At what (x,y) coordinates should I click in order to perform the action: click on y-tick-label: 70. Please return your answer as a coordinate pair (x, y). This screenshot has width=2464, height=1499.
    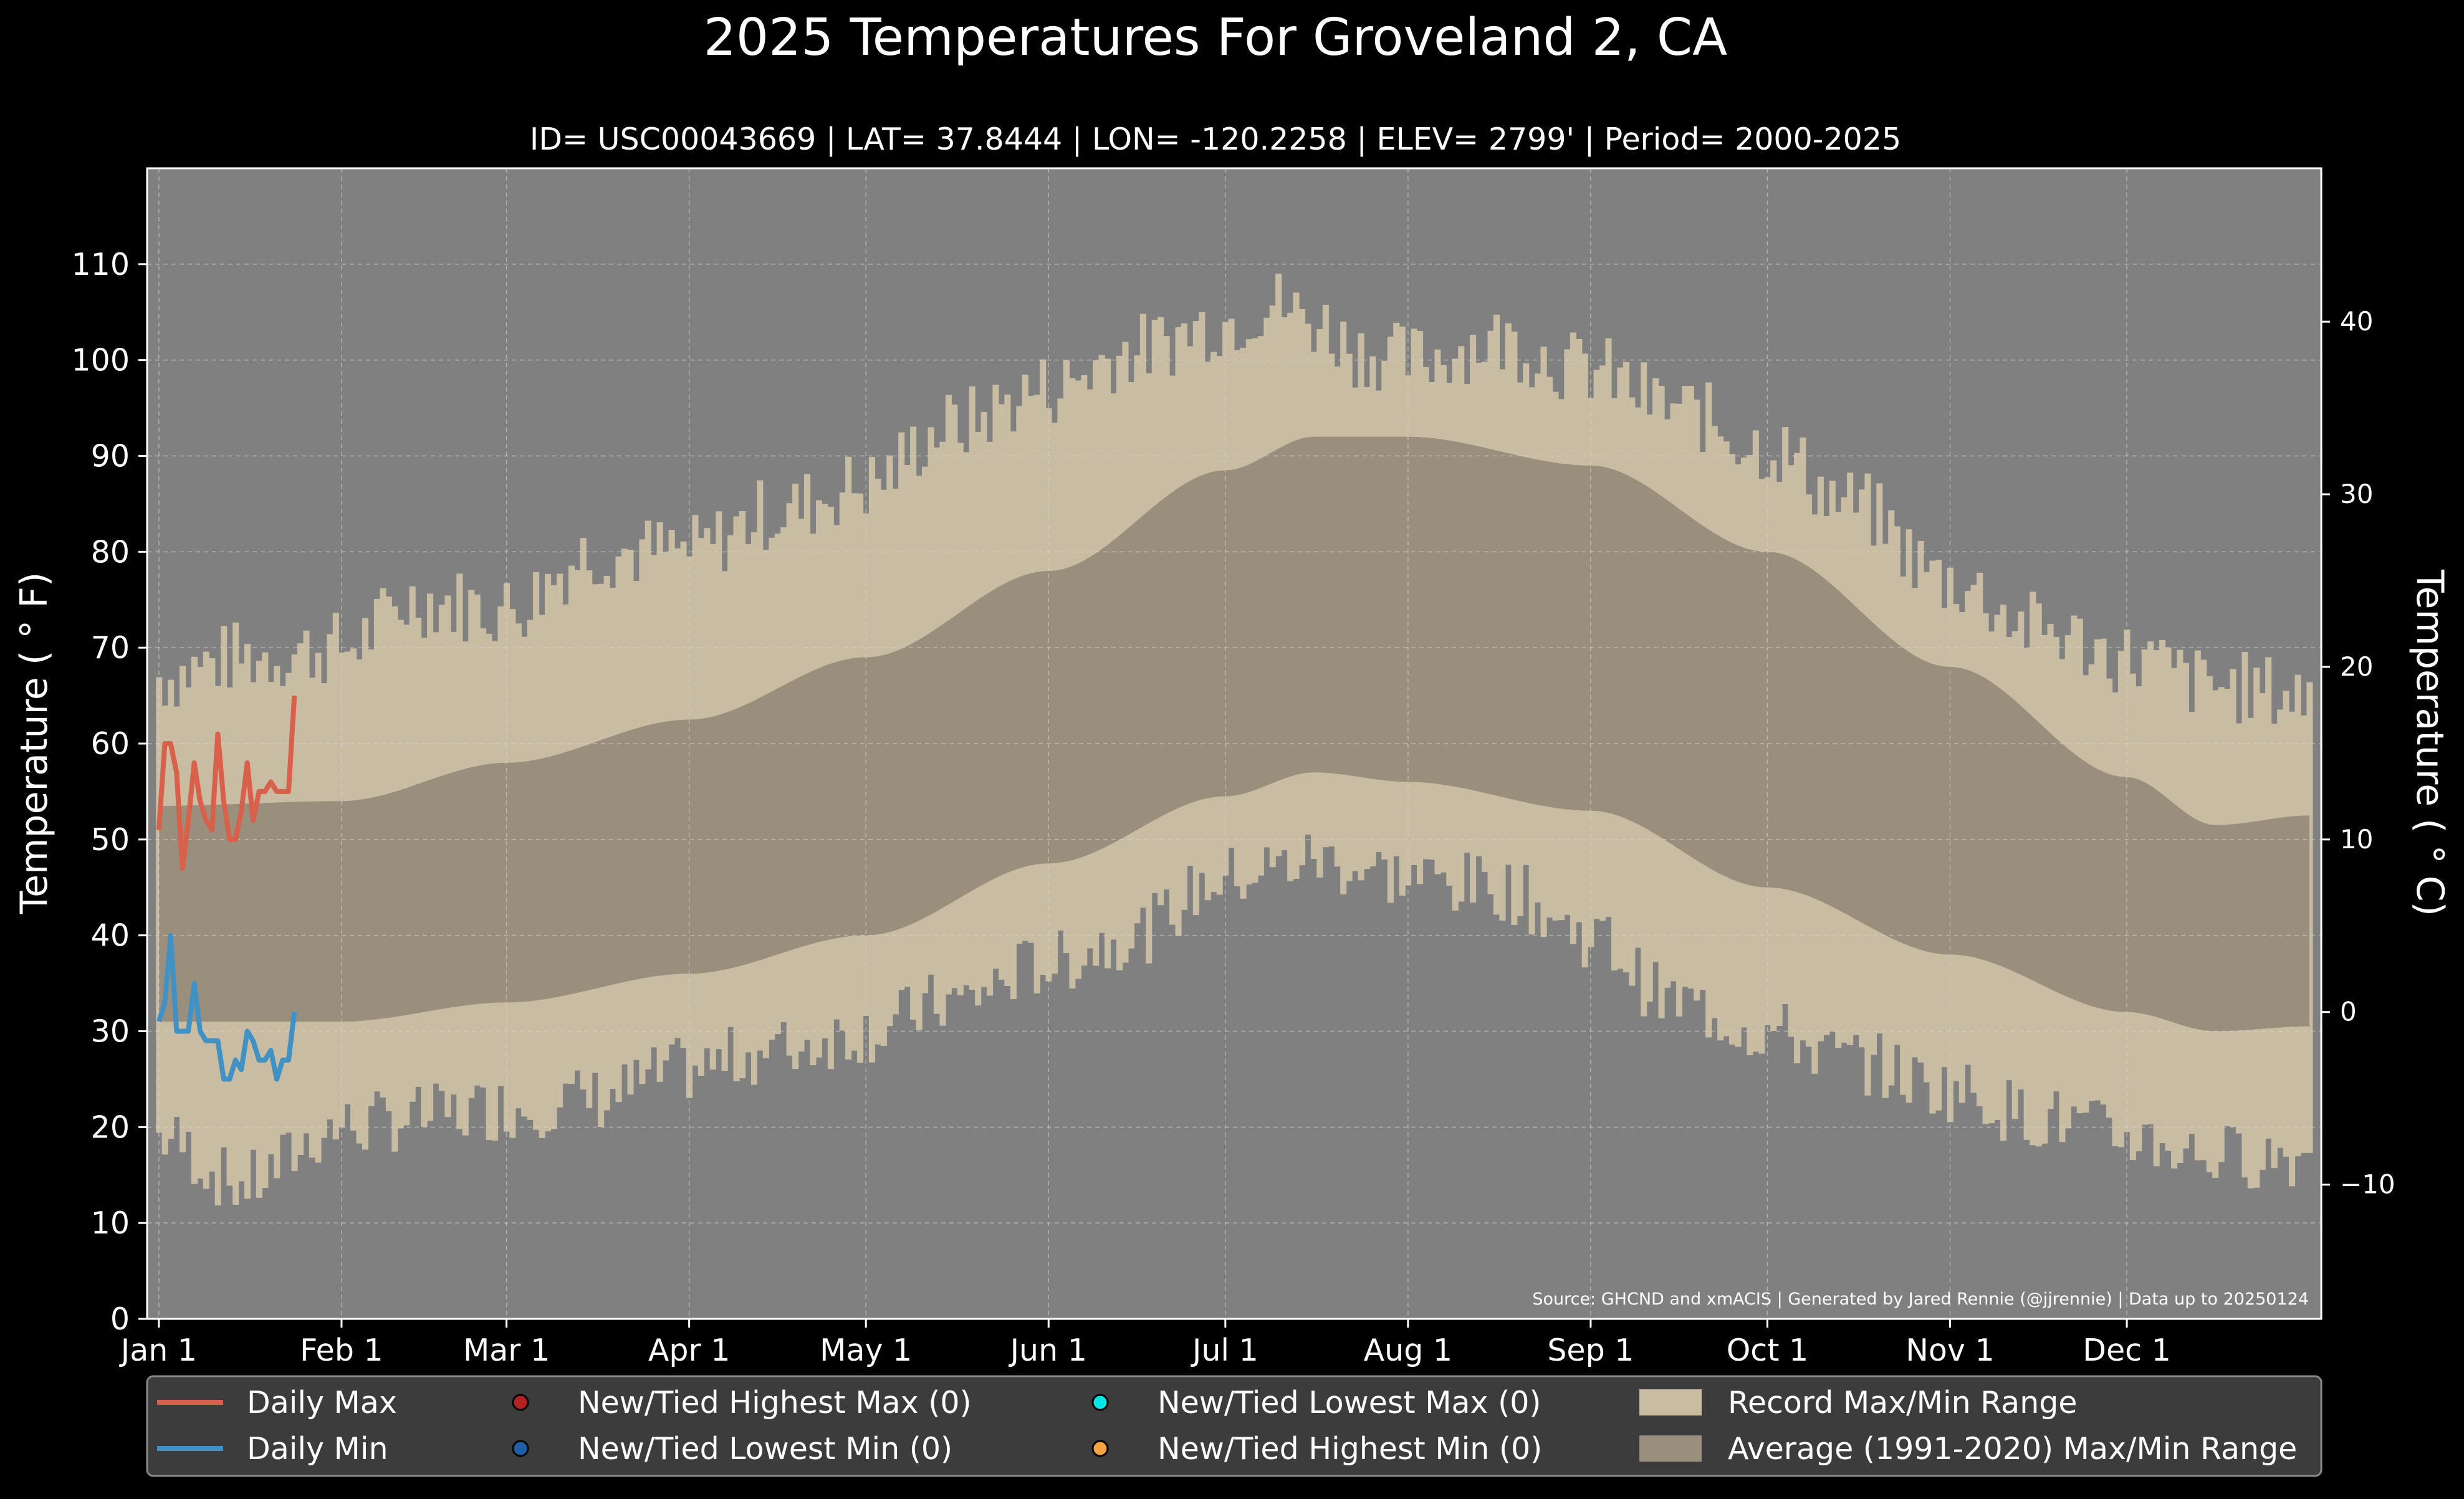
    Looking at the image, I should click on (110, 648).